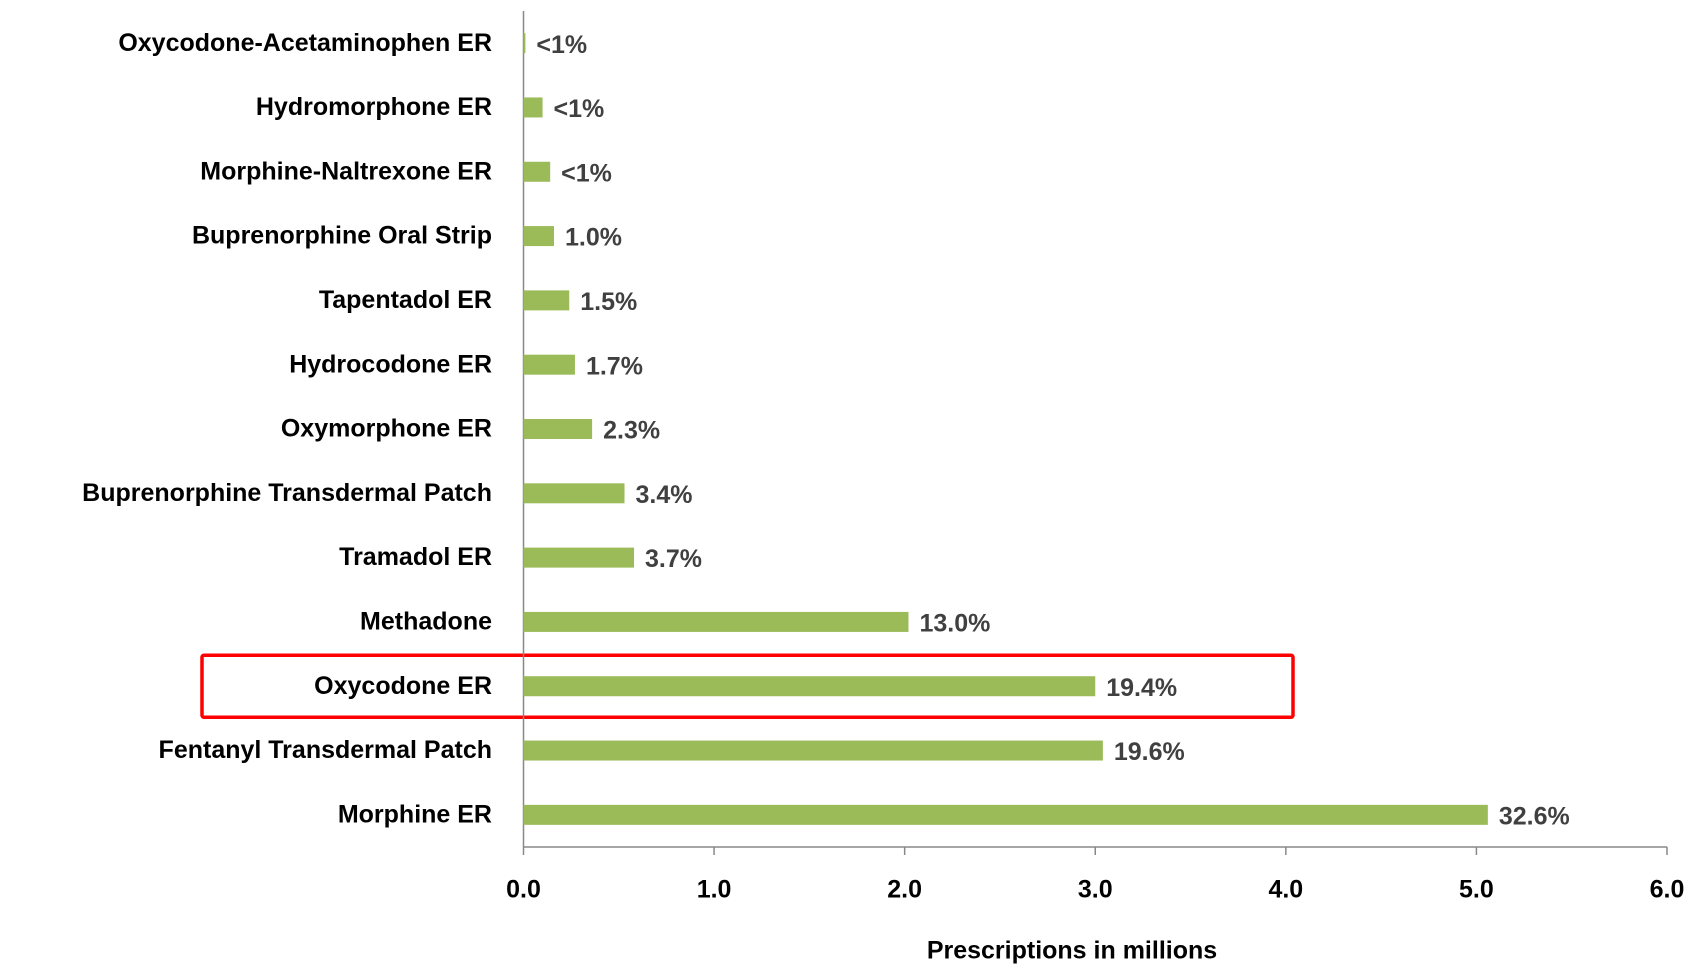 Image resolution: width=1696 pixels, height=967 pixels. I want to click on y-tick-label: Morphine ER, so click(415, 814).